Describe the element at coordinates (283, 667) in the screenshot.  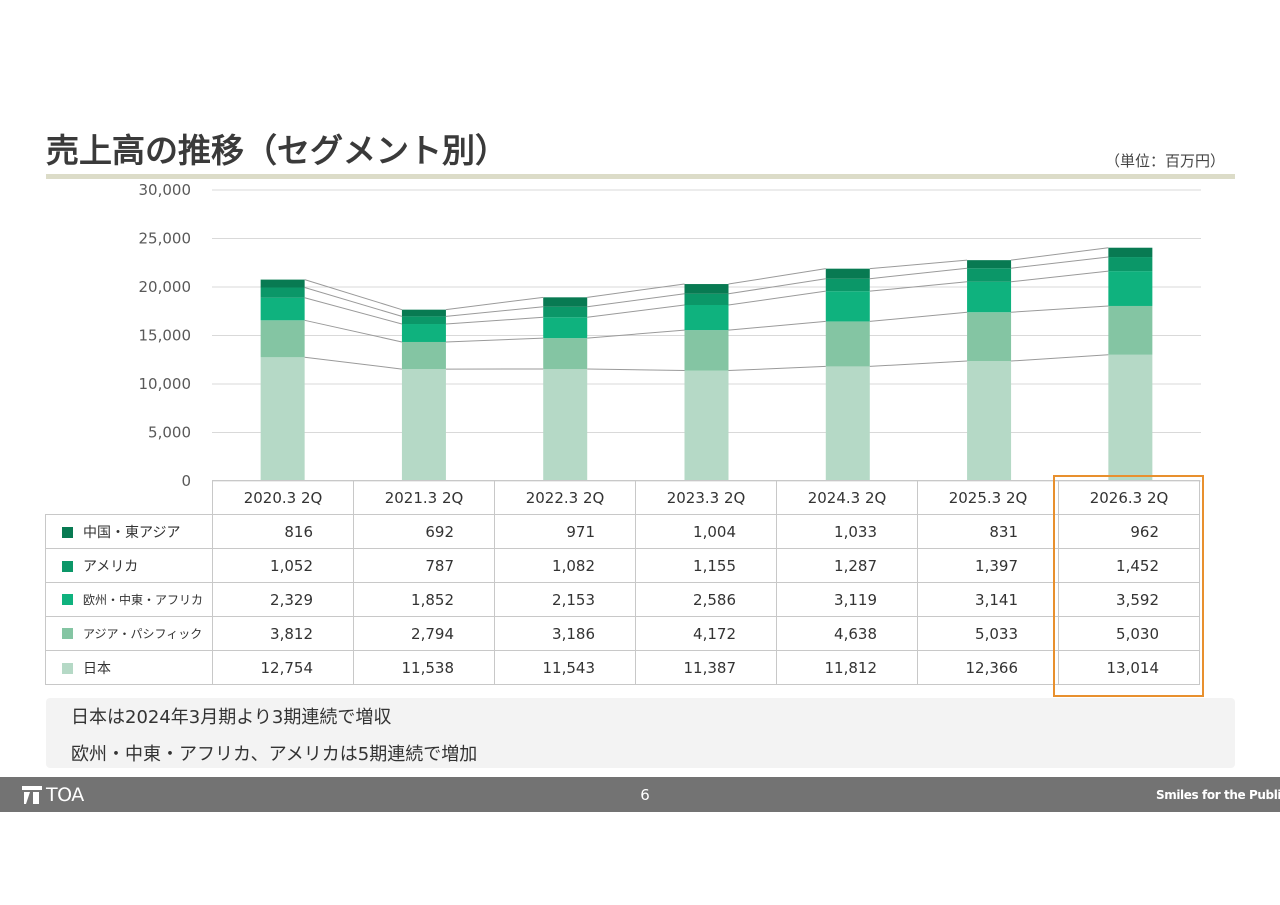
I see `data-value-cell: 12,754` at that location.